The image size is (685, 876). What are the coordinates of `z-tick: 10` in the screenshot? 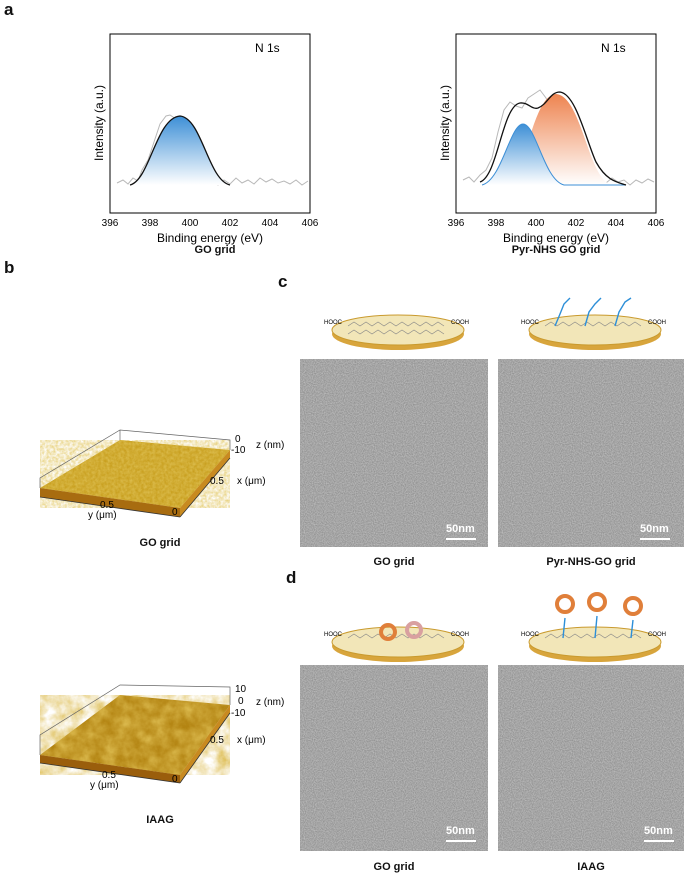 It's located at (241, 689).